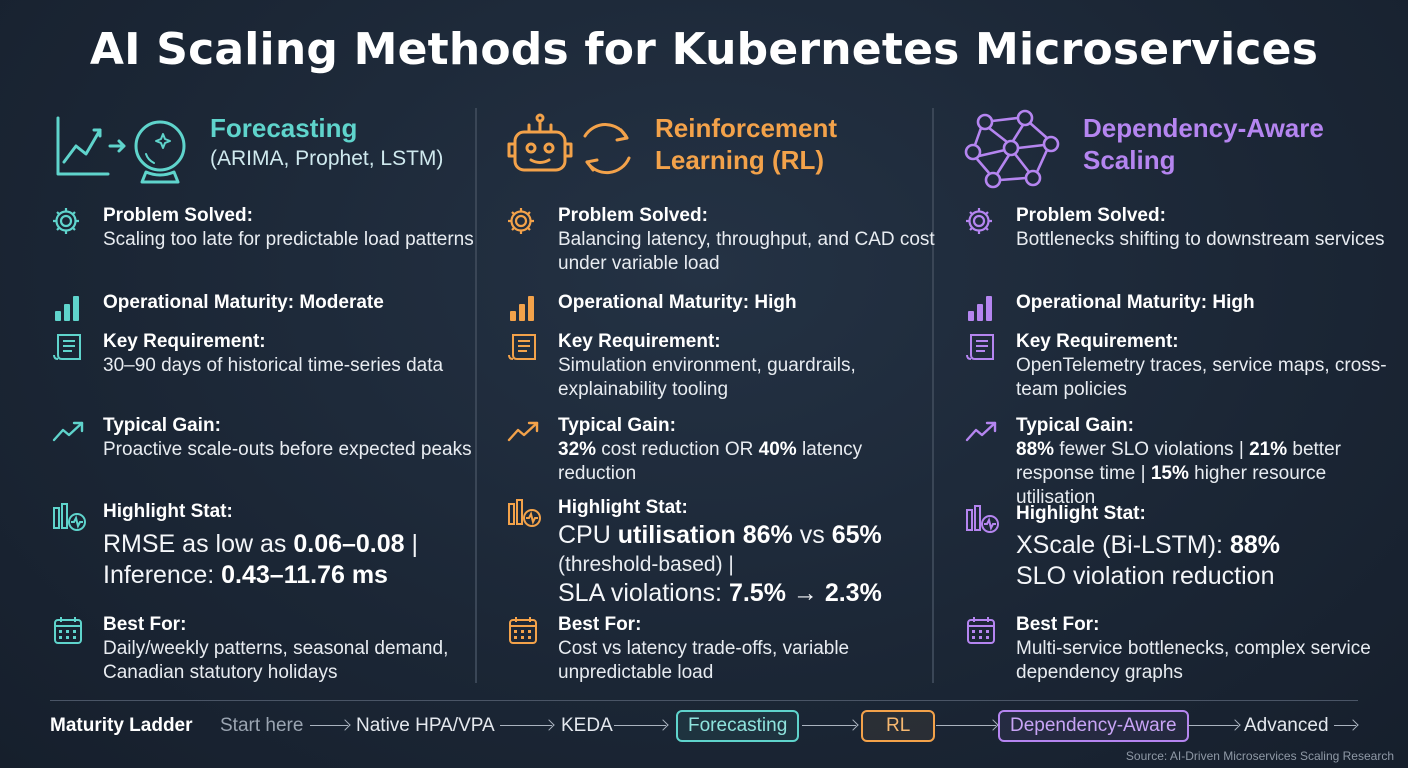 This screenshot has width=1408, height=768. I want to click on stat-text: CPU, so click(588, 535).